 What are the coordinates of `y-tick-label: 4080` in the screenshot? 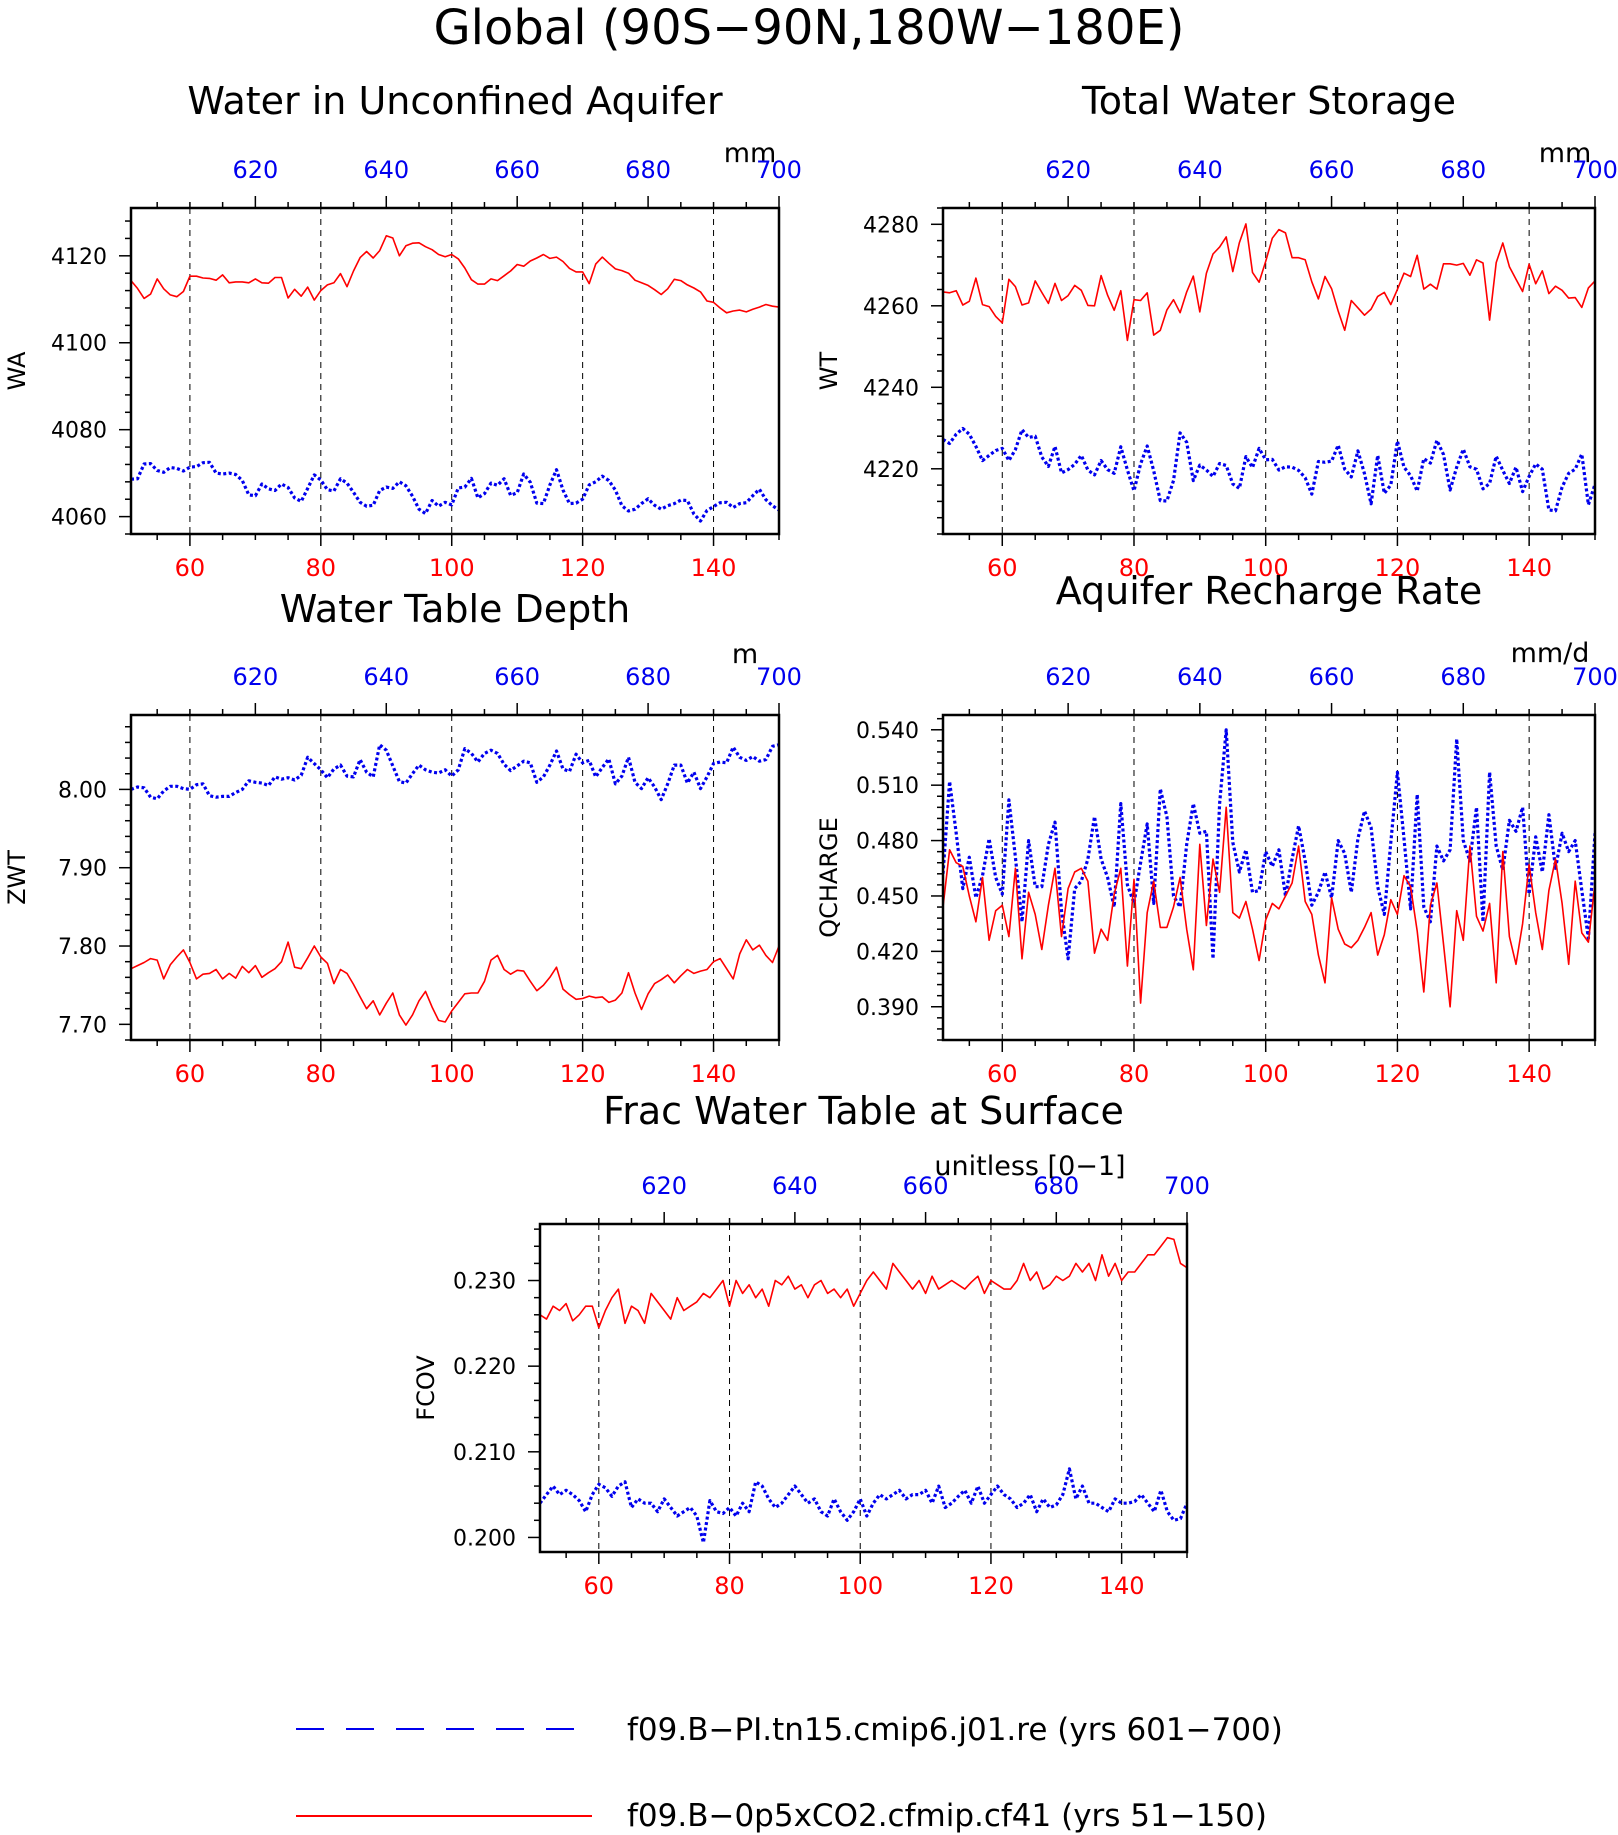 It's located at (79, 431).